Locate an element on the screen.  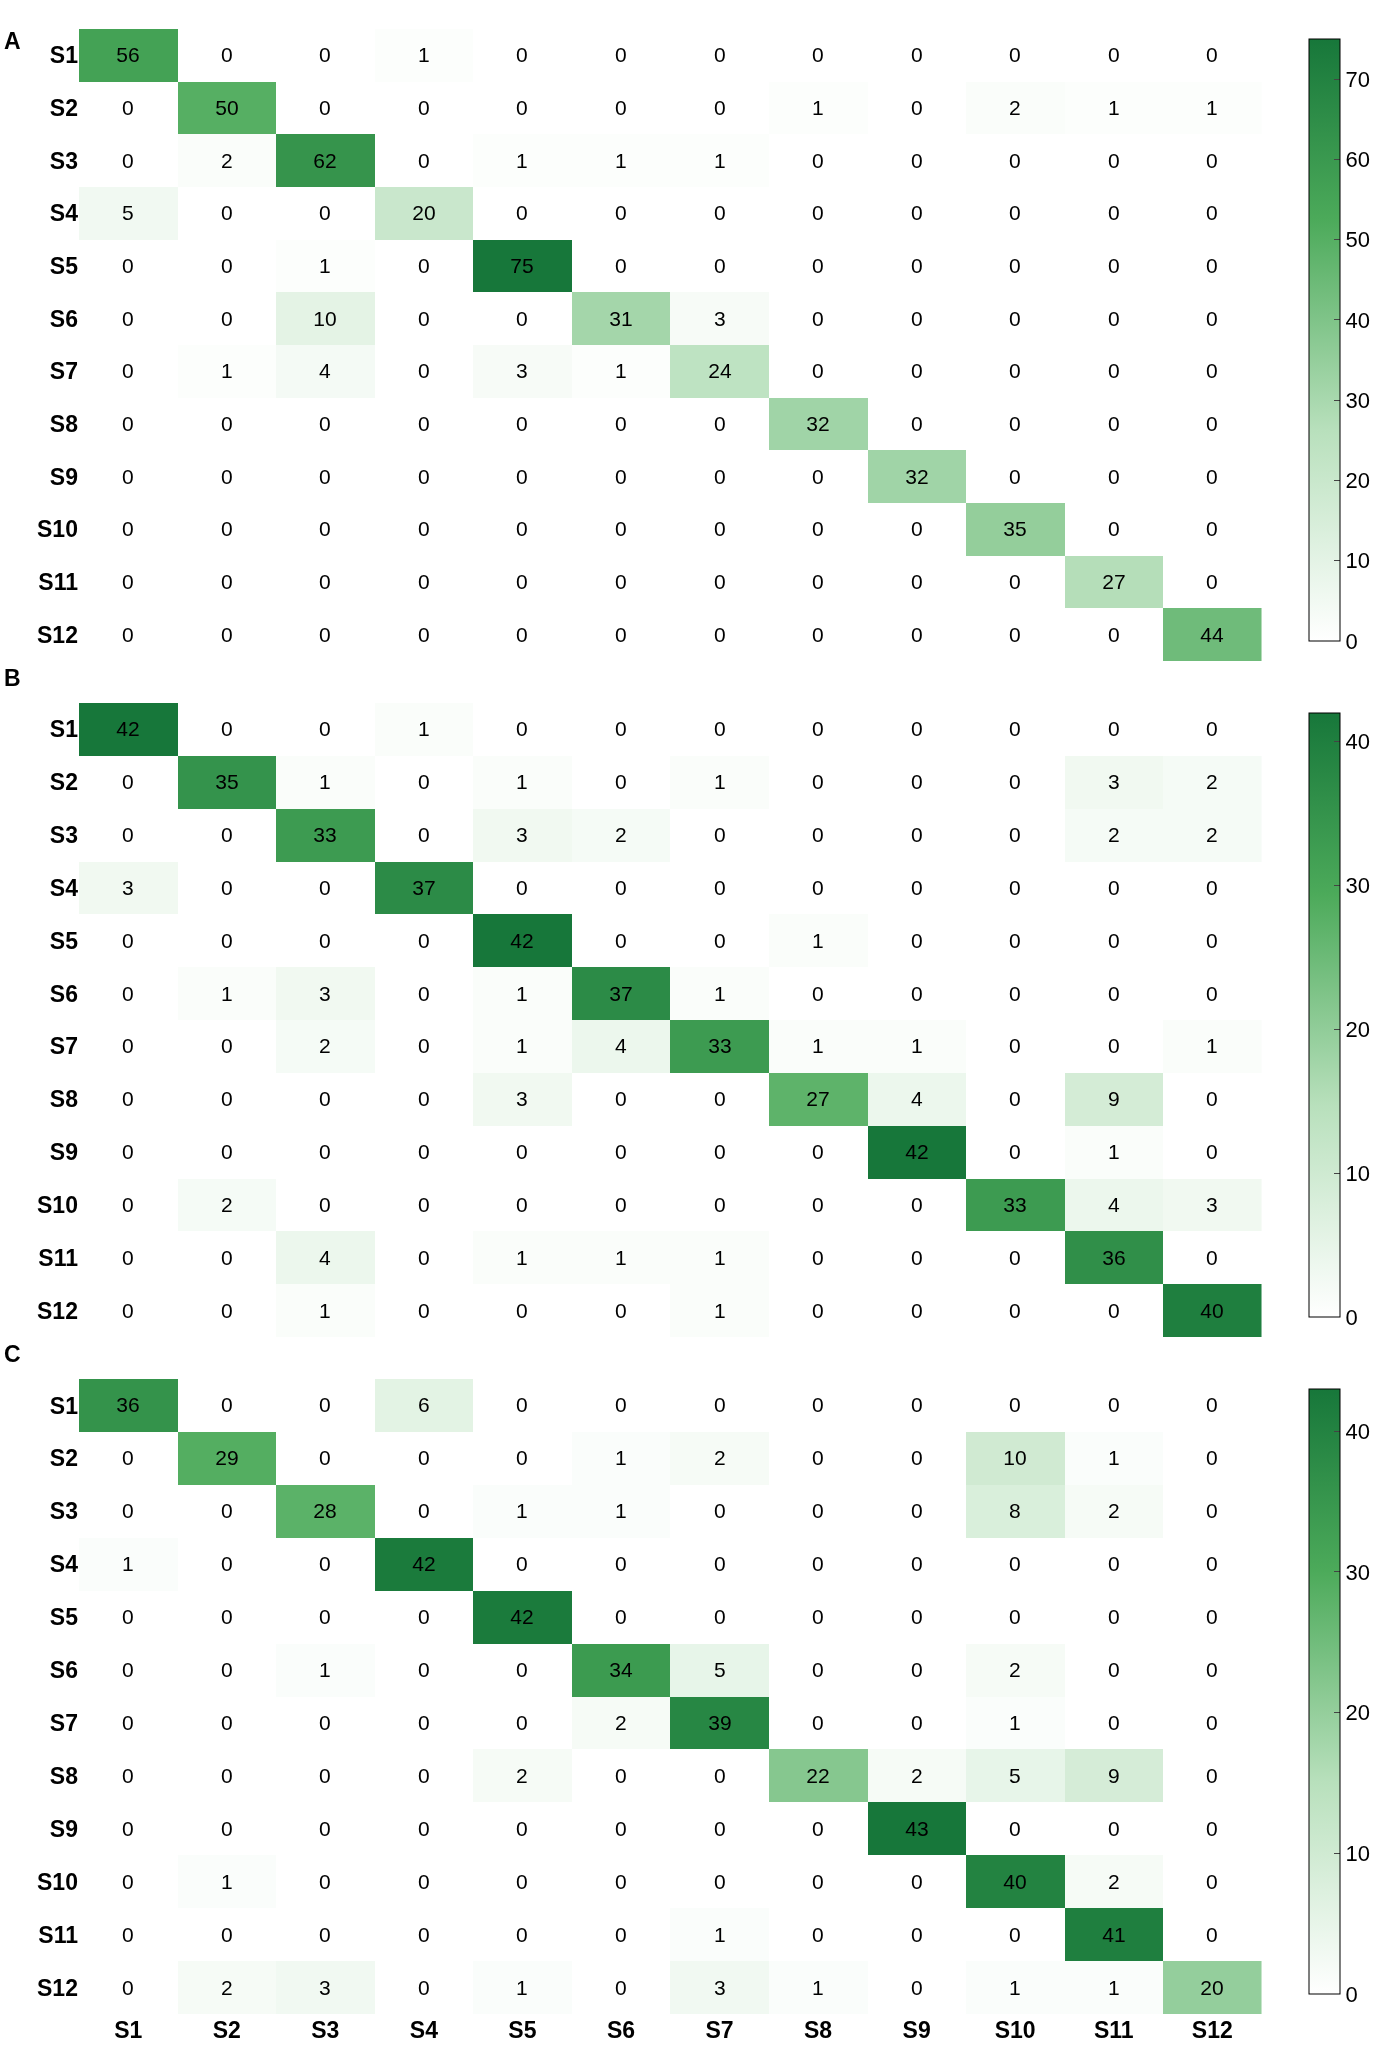
y-tick-label: S5 is located at coordinates (64, 940).